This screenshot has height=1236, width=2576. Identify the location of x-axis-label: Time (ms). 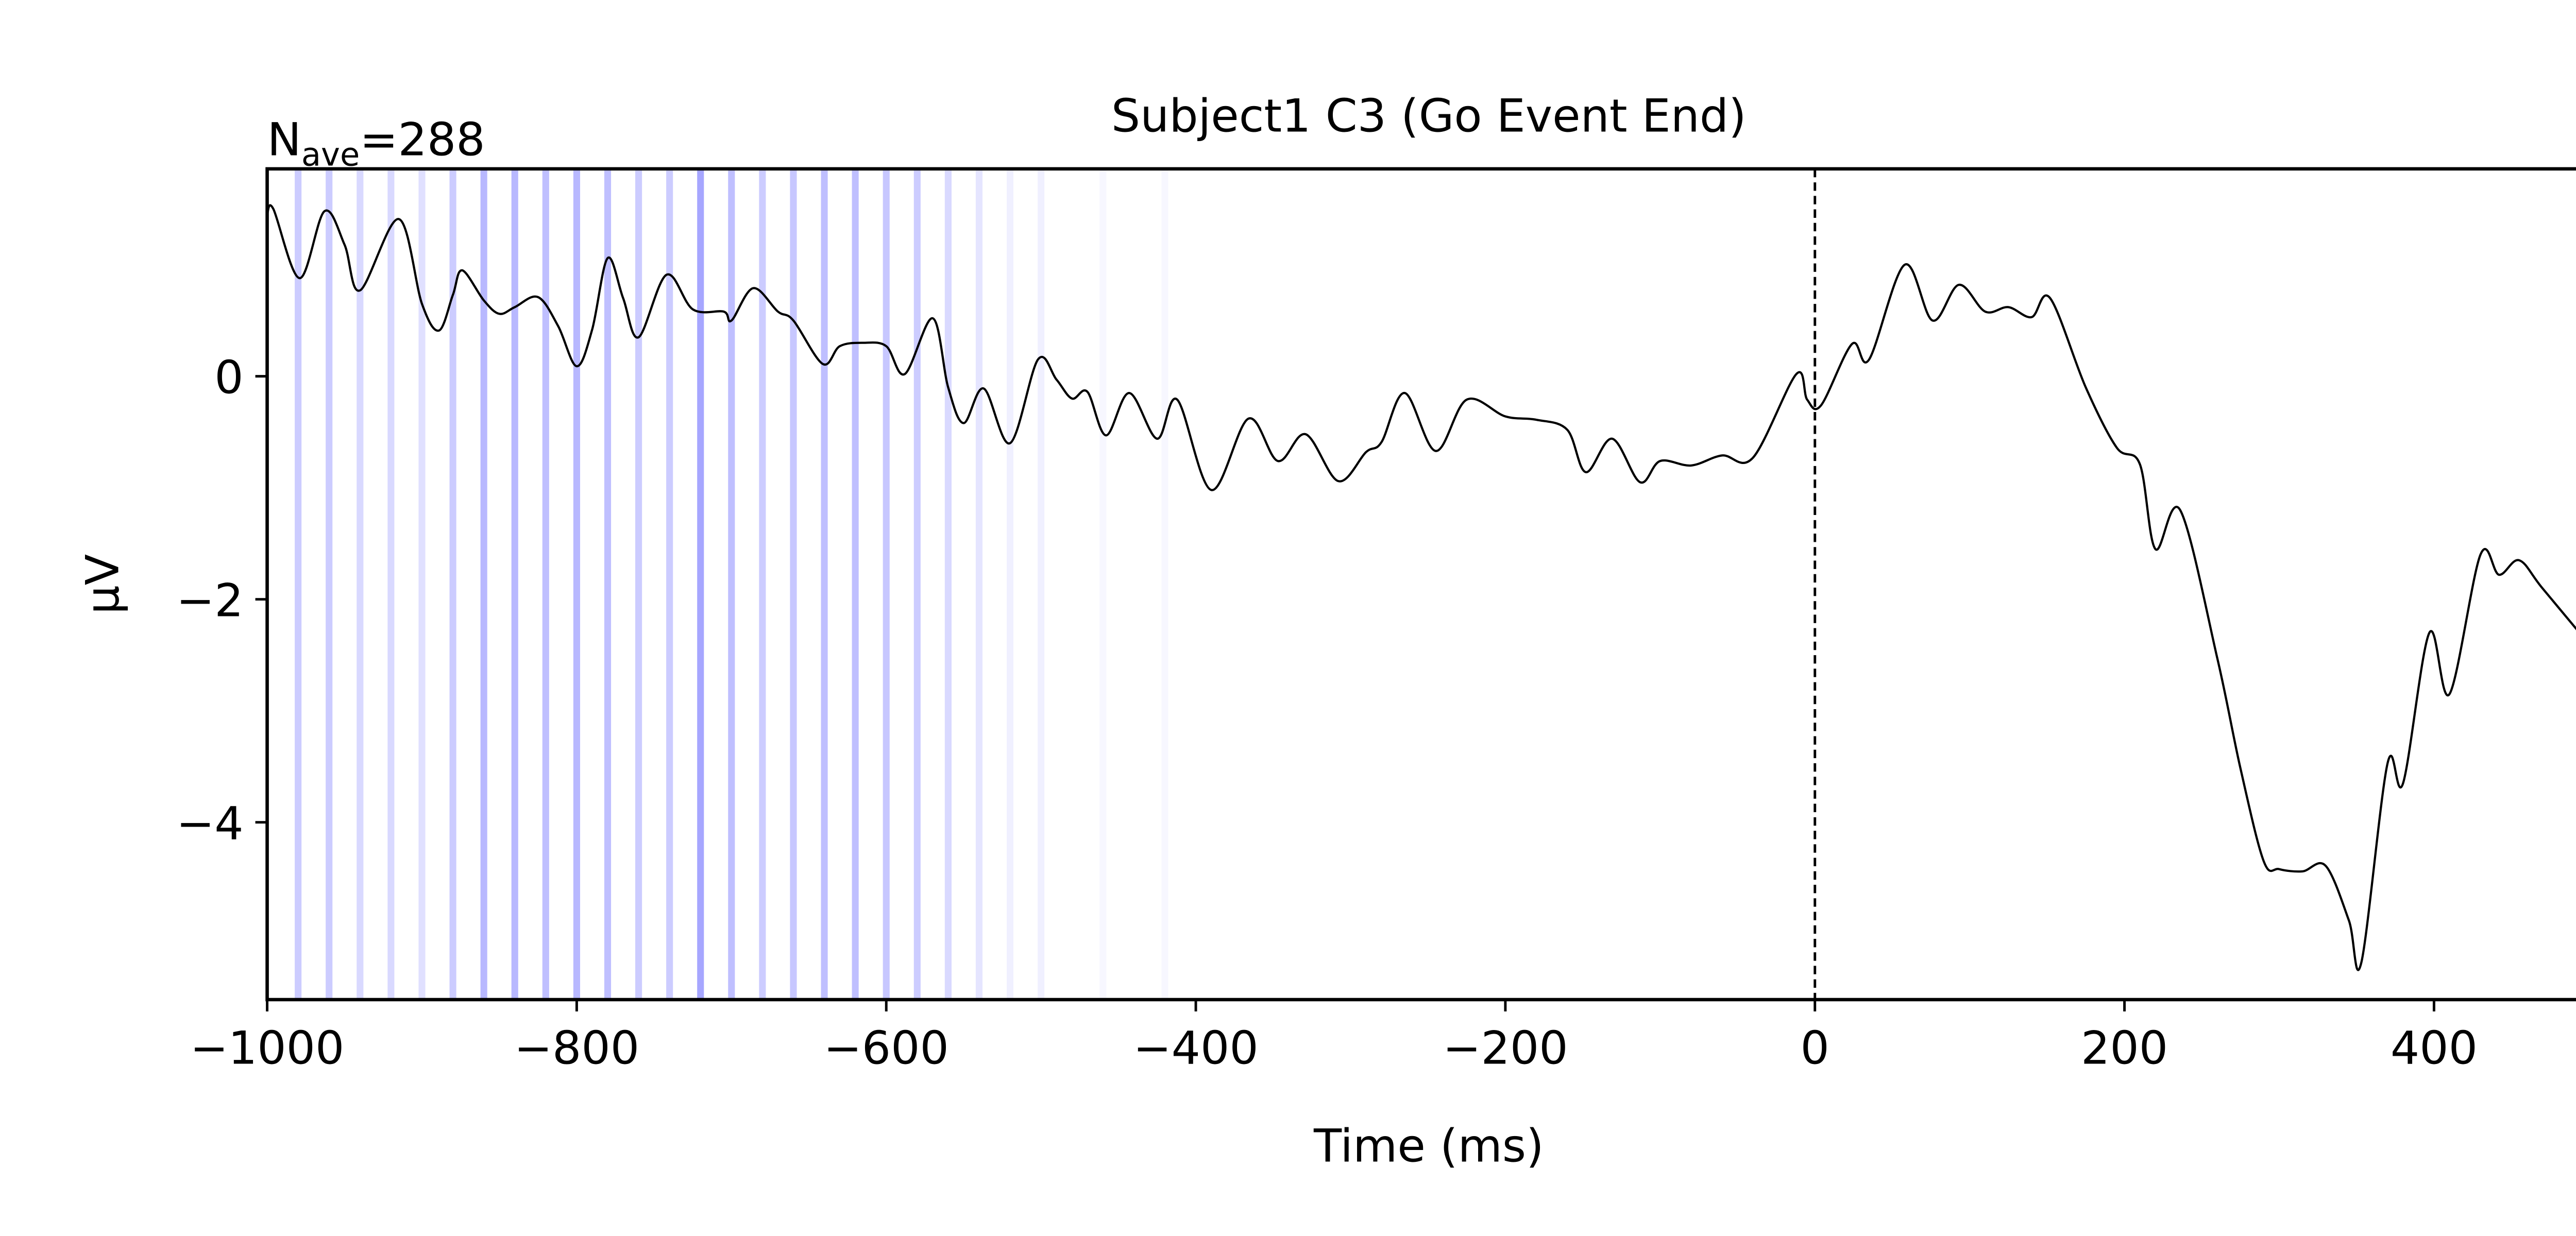
(1428, 1147).